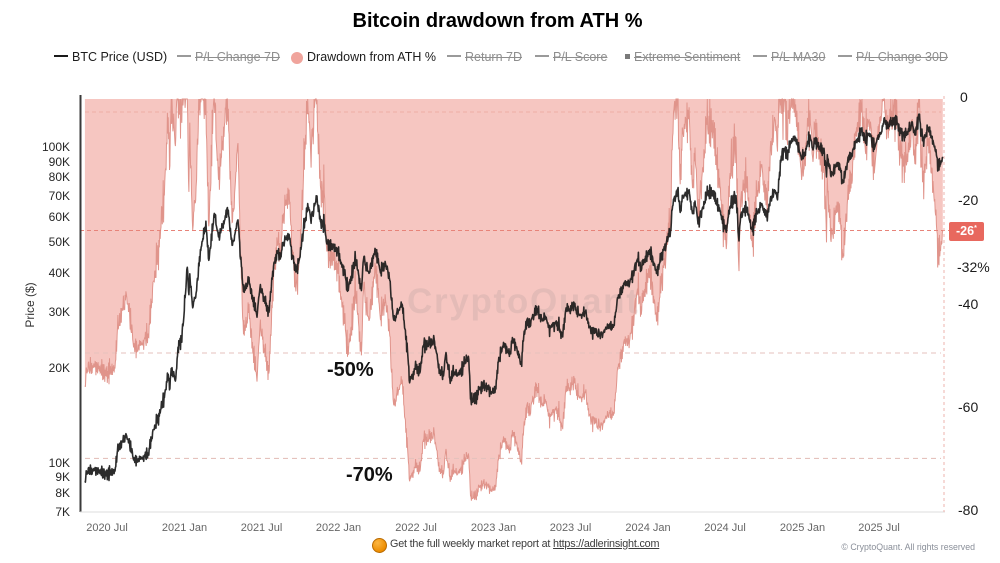  What do you see at coordinates (523, 301) in the screenshot?
I see `svg-text: CryptoQuant` at bounding box center [523, 301].